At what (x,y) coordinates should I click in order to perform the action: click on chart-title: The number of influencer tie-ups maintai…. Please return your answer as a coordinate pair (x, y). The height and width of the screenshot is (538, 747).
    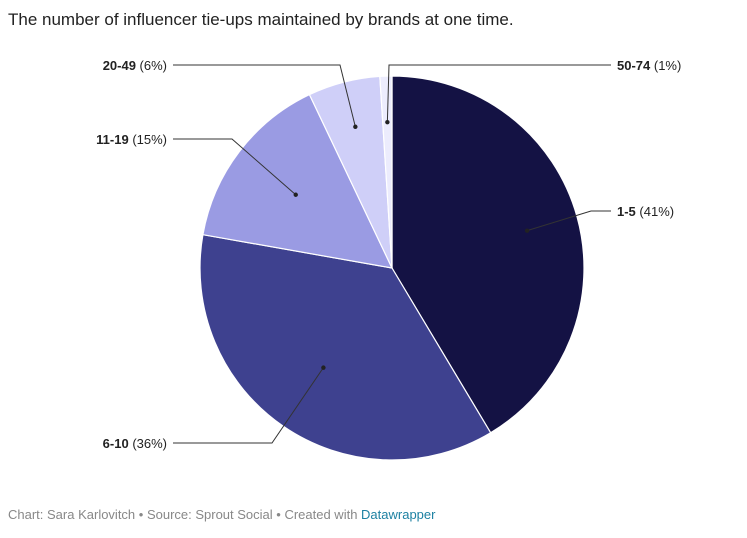
    Looking at the image, I should click on (261, 19).